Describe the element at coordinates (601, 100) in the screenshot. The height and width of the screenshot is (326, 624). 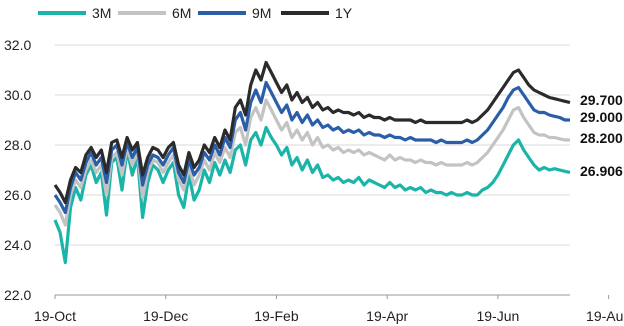
I see `end-value-label: 29.700` at that location.